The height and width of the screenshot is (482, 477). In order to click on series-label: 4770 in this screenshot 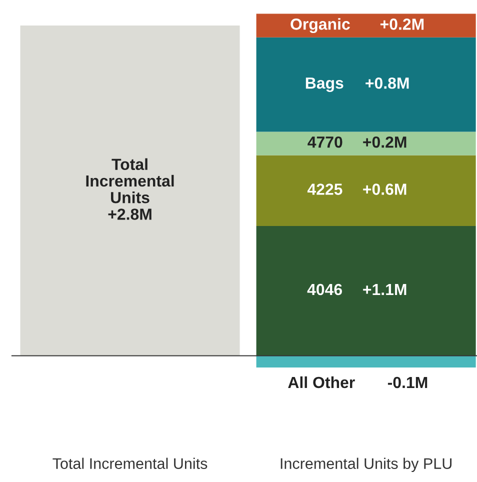, I will do `click(325, 142)`.